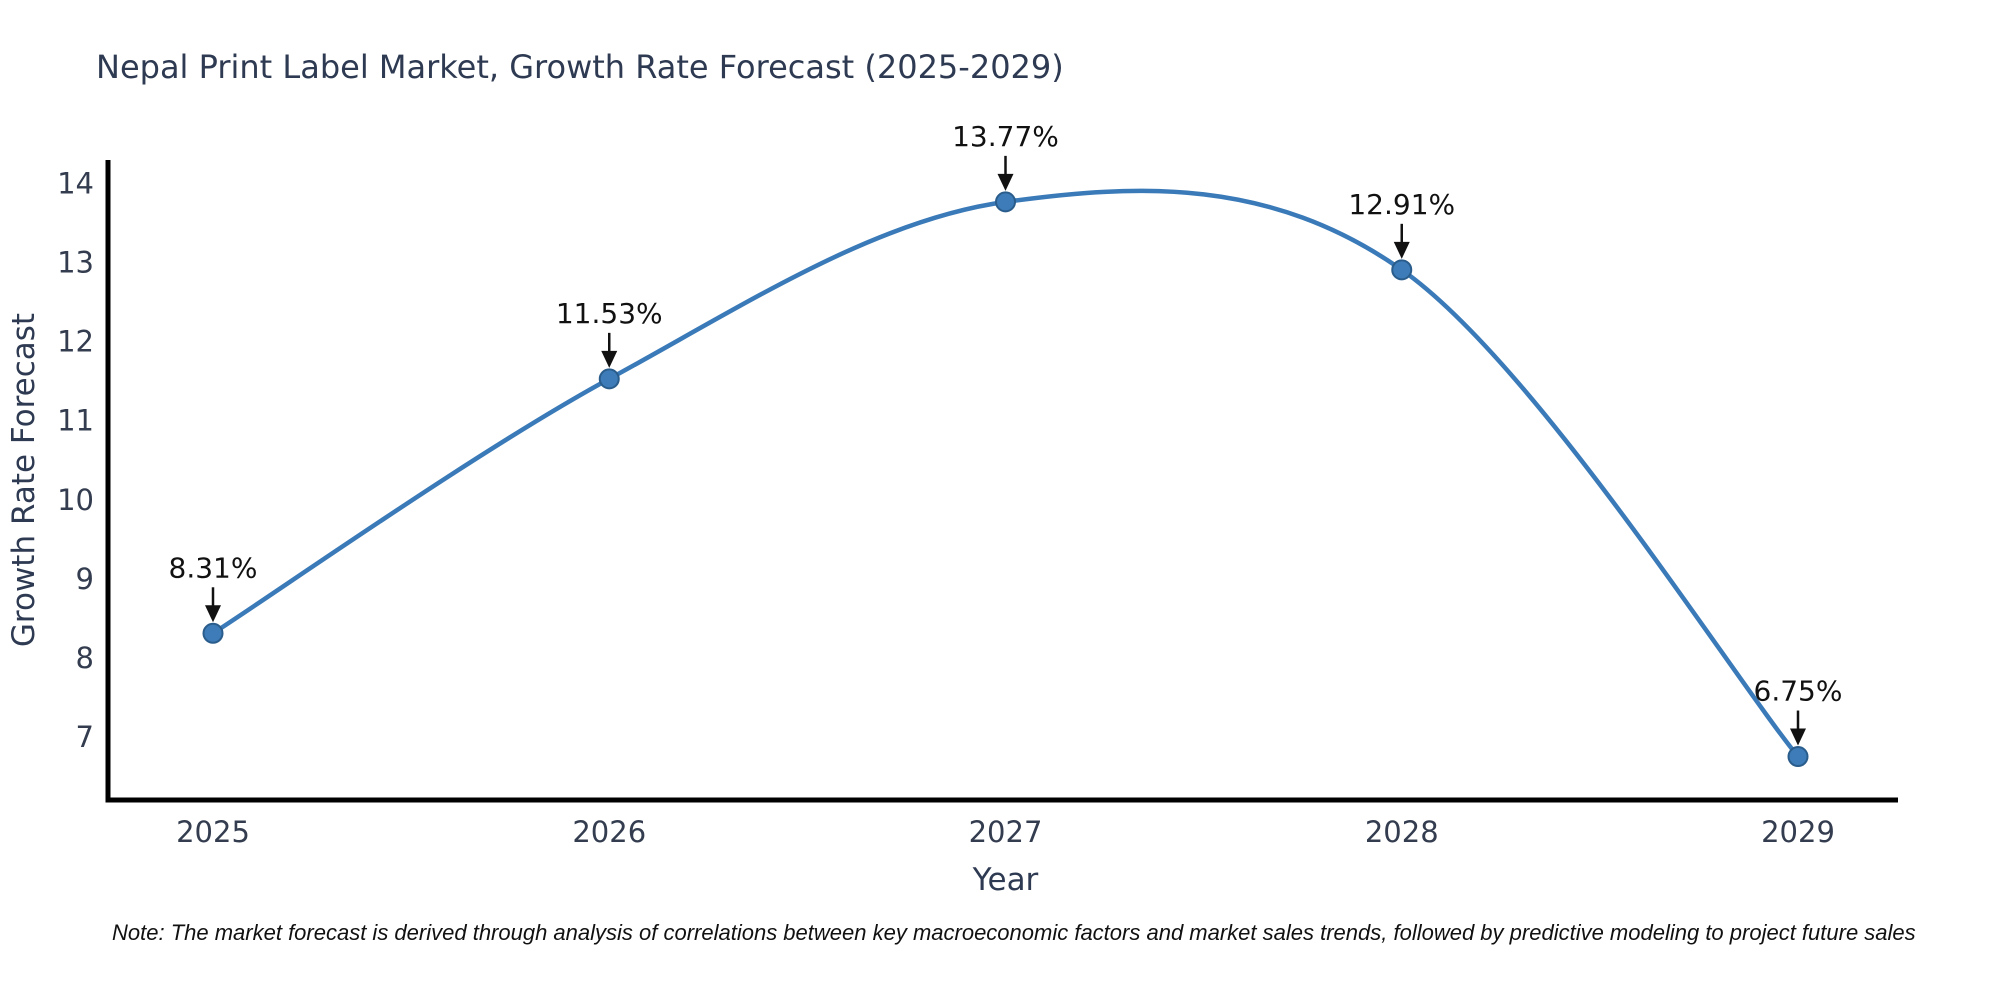 The image size is (2000, 1000). I want to click on x-tick-label: 2027, so click(1006, 832).